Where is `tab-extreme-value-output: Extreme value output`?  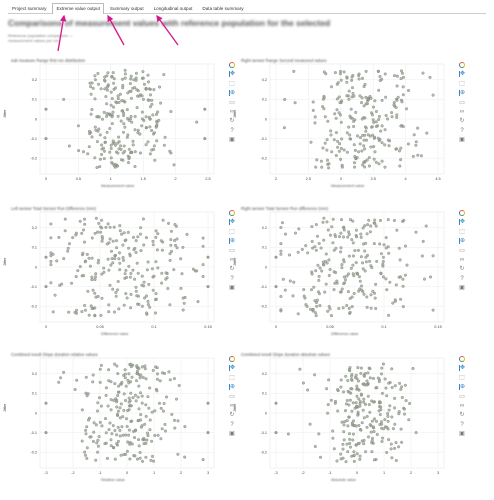 tab-extreme-value-output: Extreme value output is located at coordinates (78, 8).